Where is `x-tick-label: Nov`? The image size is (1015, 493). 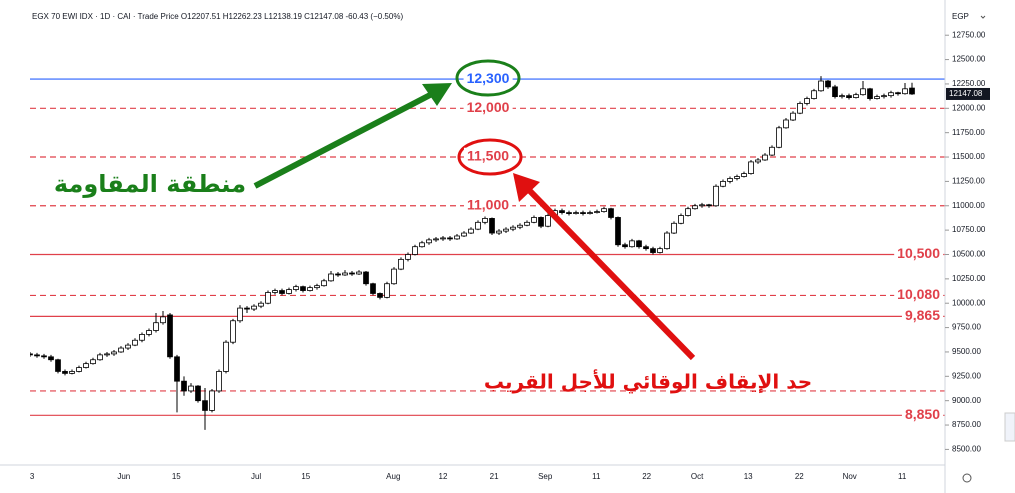 x-tick-label: Nov is located at coordinates (850, 476).